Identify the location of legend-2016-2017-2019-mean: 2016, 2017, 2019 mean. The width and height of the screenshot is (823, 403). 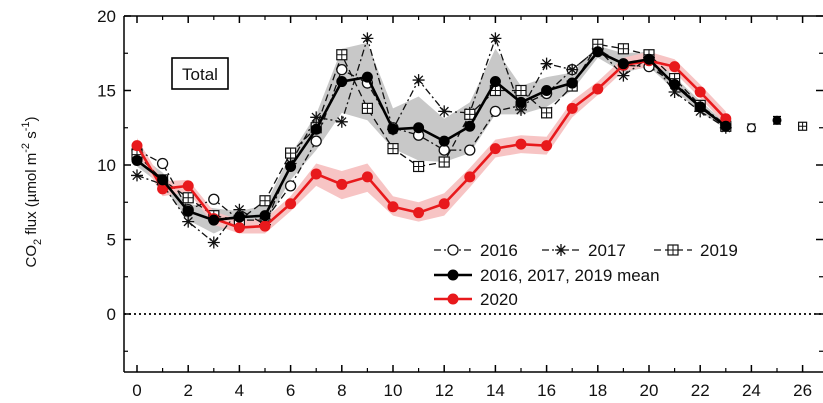
(547, 275).